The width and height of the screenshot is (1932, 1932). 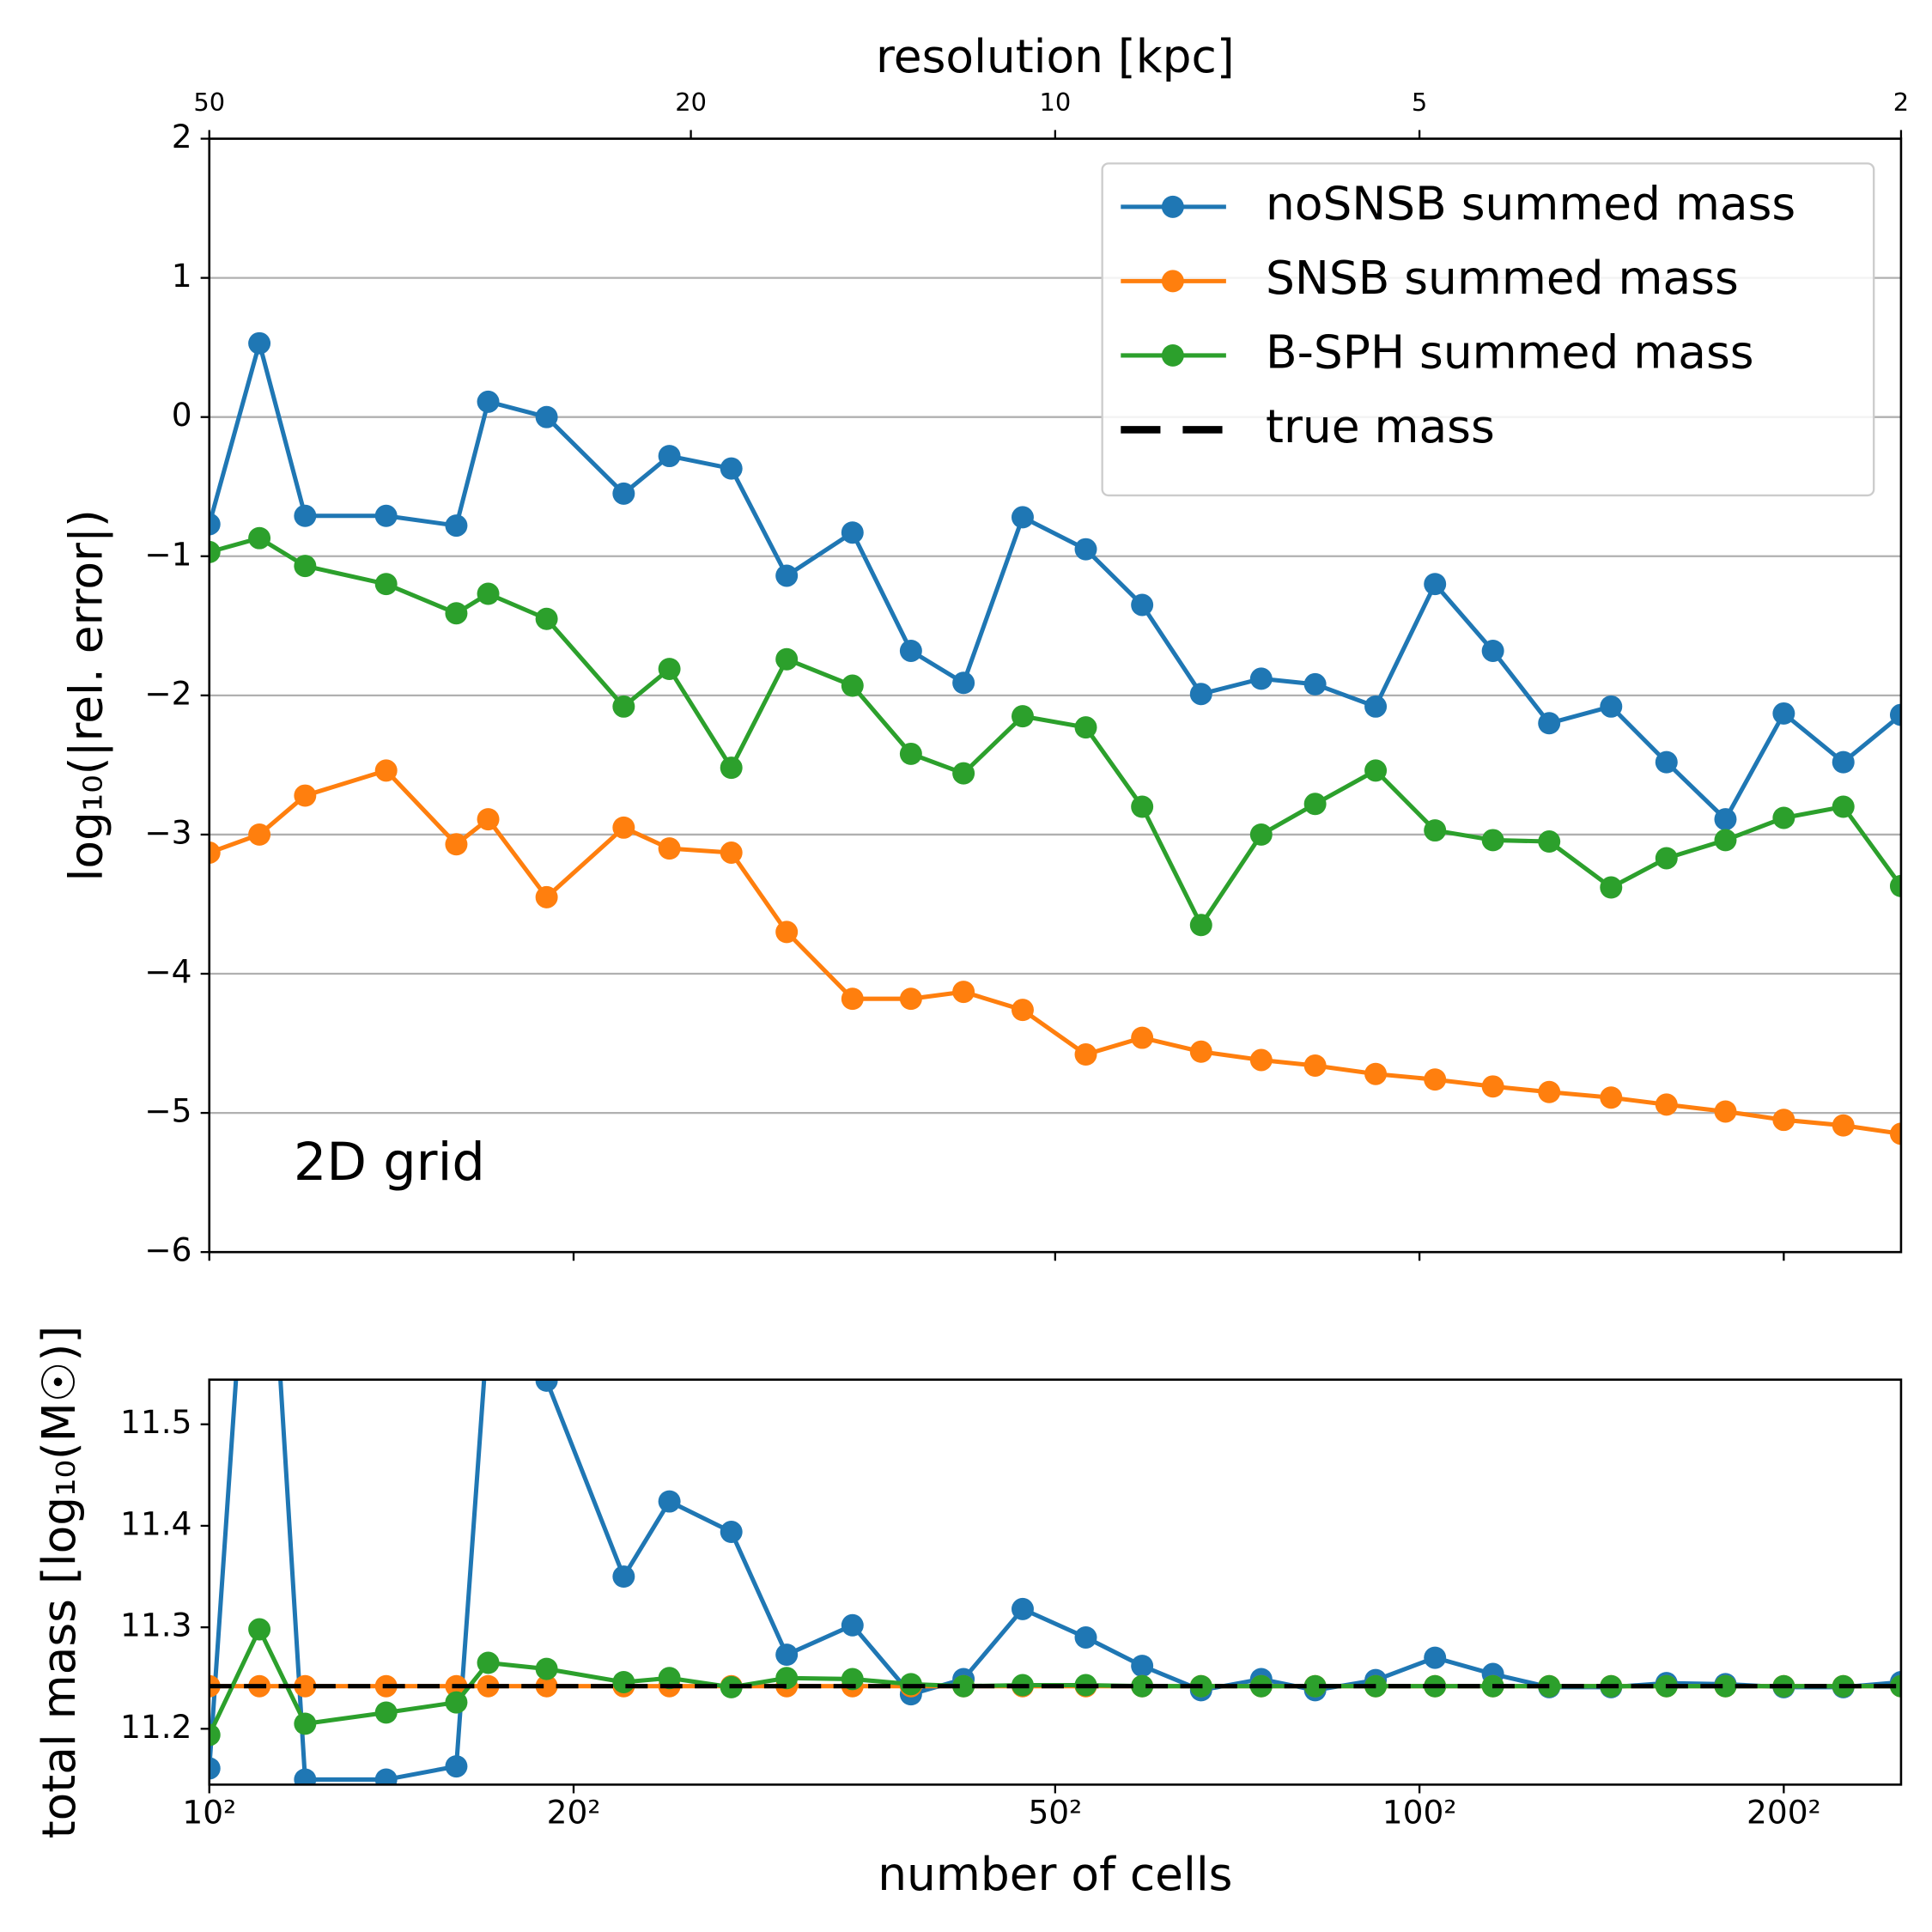 I want to click on legend-box, so click(x=1488, y=329).